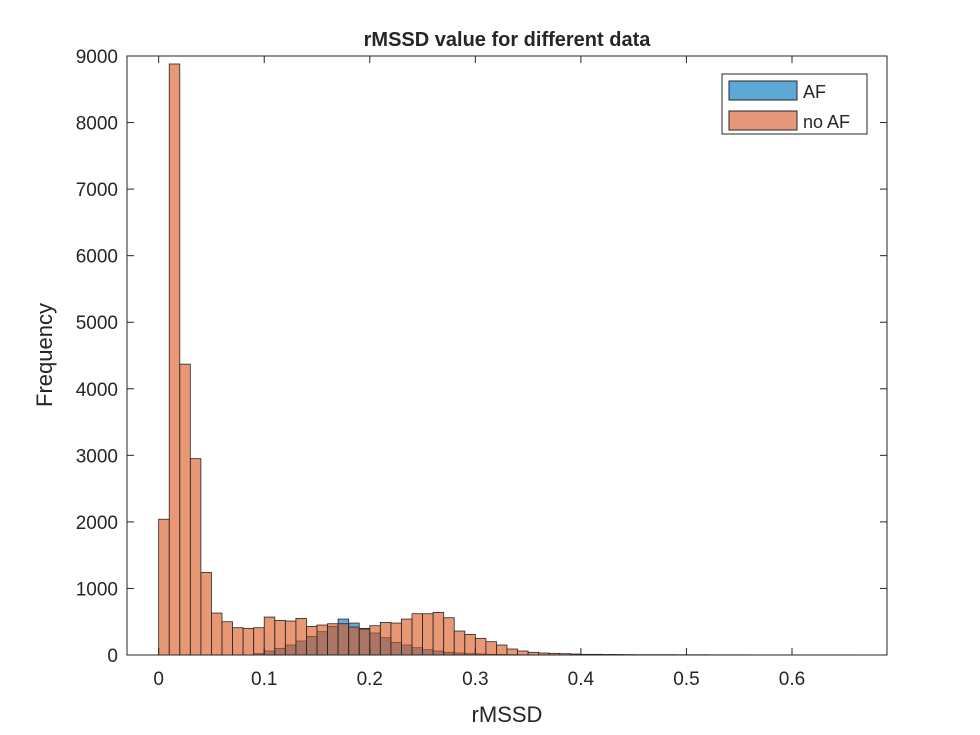  Describe the element at coordinates (508, 40) in the screenshot. I see `chart-title: rMSSD value for different data` at that location.